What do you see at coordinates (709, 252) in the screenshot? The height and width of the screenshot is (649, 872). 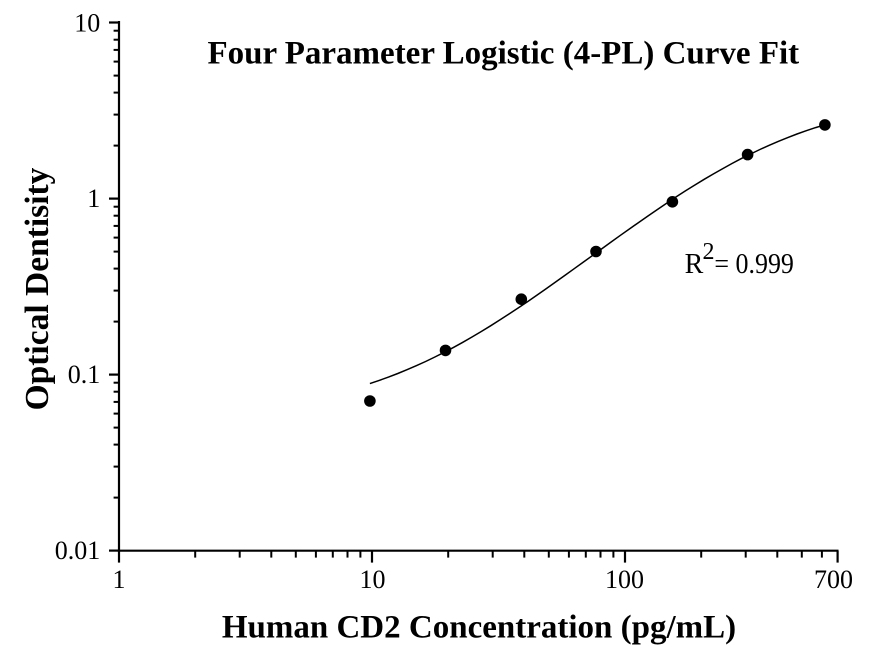 I see `svg-text: 2` at bounding box center [709, 252].